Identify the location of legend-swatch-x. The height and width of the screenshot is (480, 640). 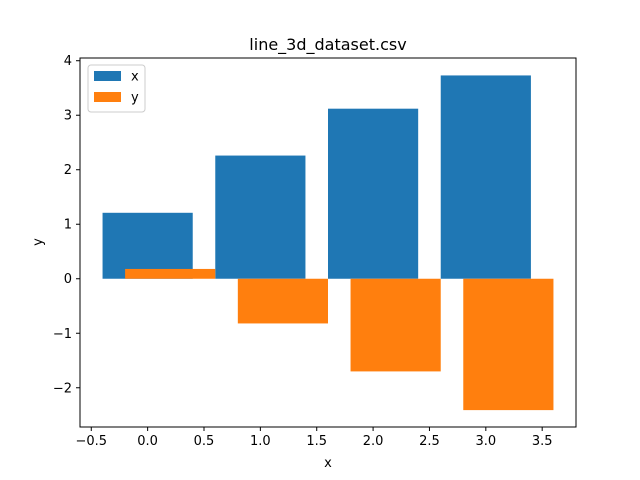
(107, 76).